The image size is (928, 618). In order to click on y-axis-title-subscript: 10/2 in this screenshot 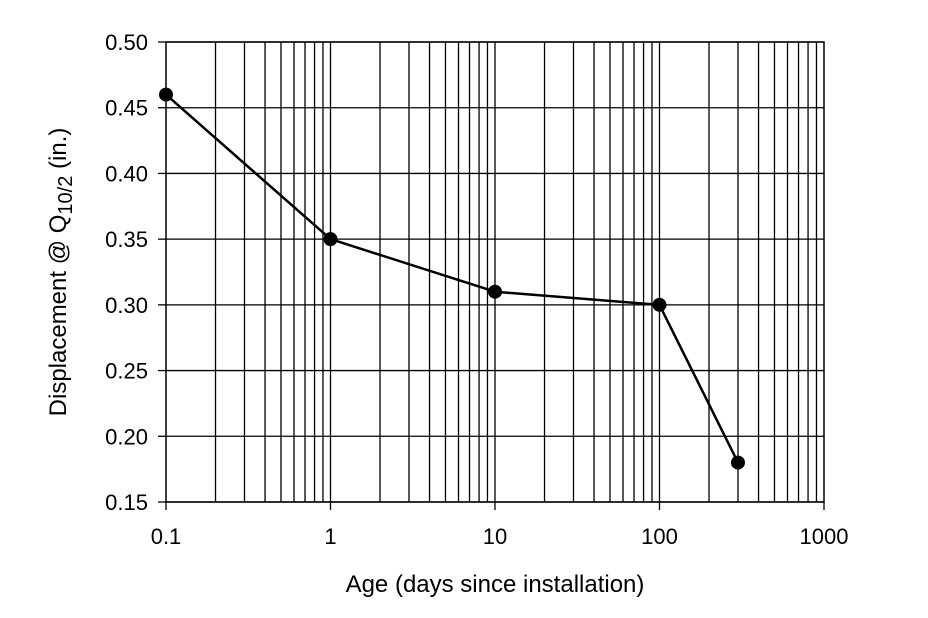, I will do `click(66, 195)`.